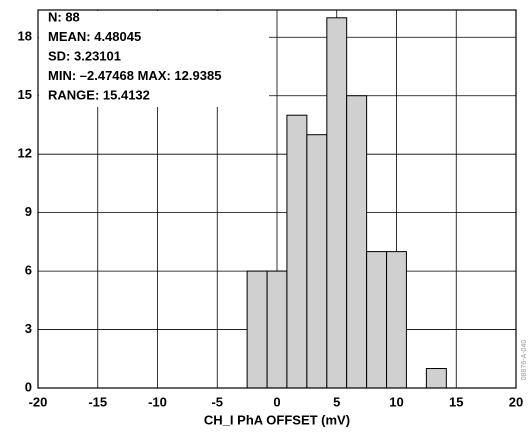 The height and width of the screenshot is (440, 529). Describe the element at coordinates (28, 386) in the screenshot. I see `y-tick-label: 0` at that location.